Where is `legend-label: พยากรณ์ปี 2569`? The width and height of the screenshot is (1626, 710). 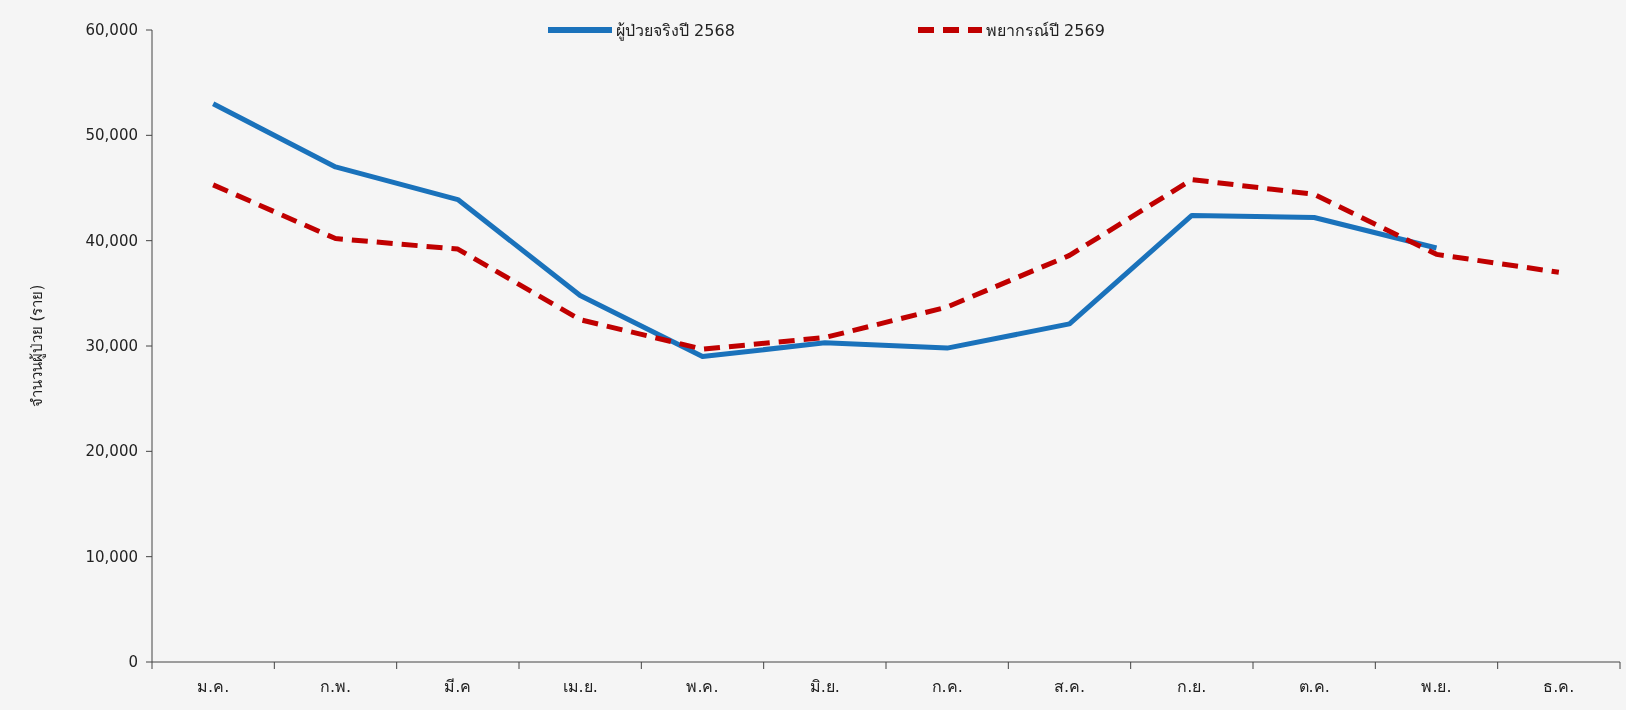
legend-label: พยากรณ์ปี 2569 is located at coordinates (1045, 30).